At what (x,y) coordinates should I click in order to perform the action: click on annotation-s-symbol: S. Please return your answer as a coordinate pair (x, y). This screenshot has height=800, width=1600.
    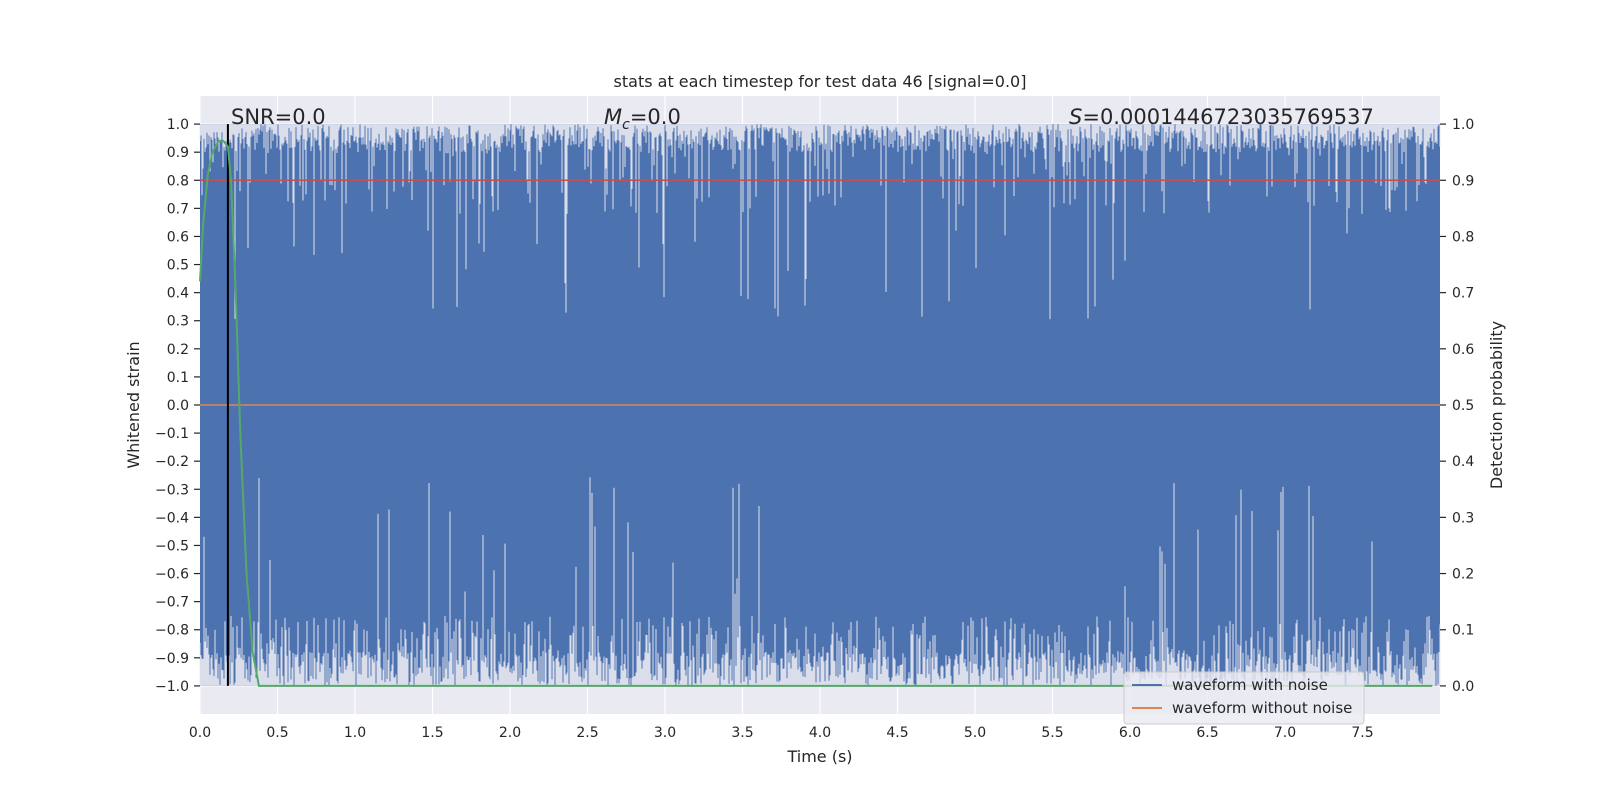
    Looking at the image, I should click on (1075, 117).